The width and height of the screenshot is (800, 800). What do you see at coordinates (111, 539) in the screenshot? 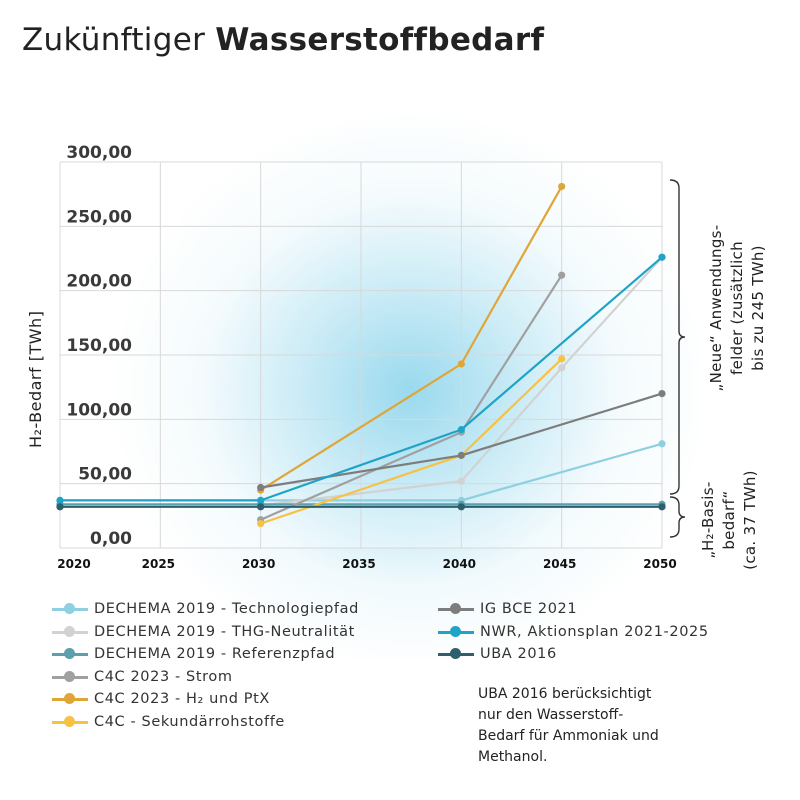
I see `y-tick-label: 0,00` at bounding box center [111, 539].